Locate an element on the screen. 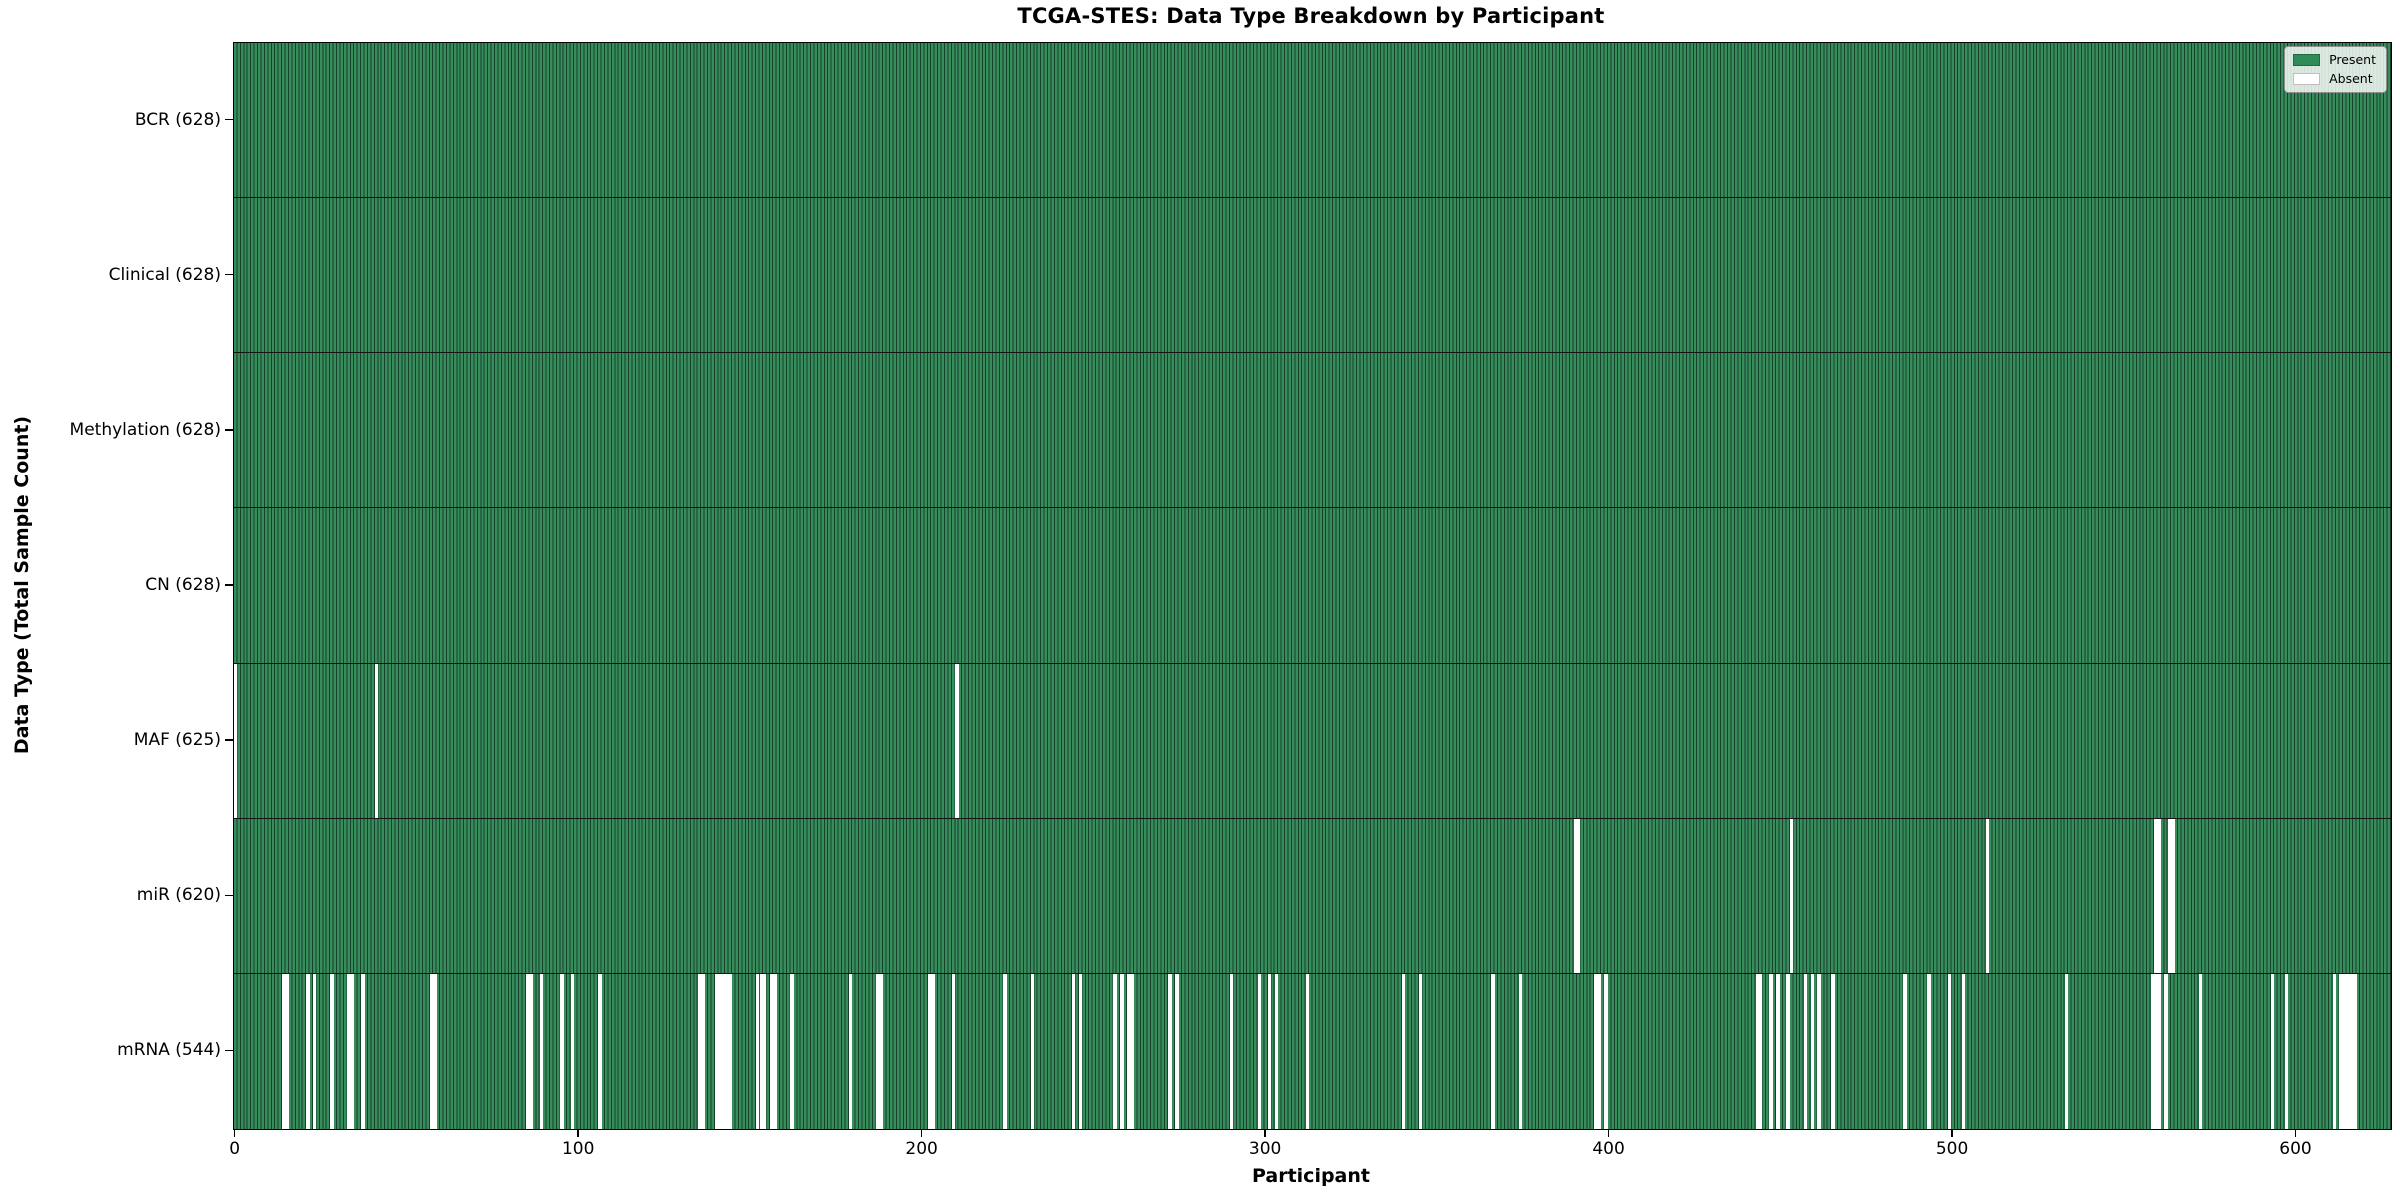 Image resolution: width=2400 pixels, height=1200 pixels. x-axis-label: Participant is located at coordinates (1310, 1176).